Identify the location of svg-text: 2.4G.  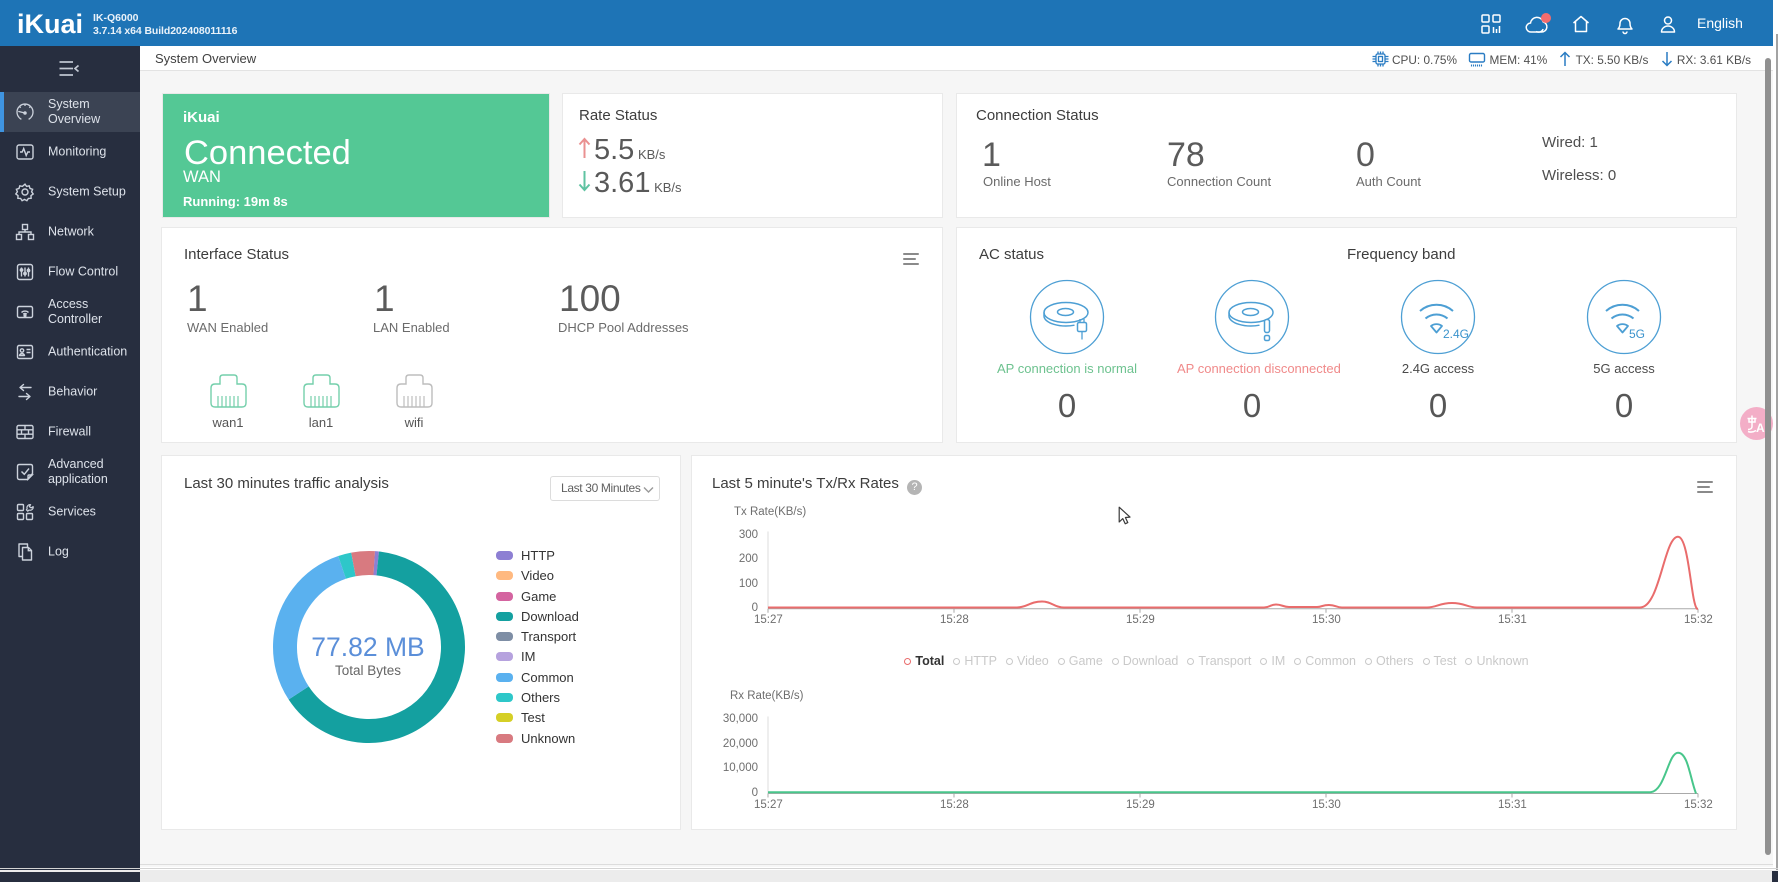
(1456, 334).